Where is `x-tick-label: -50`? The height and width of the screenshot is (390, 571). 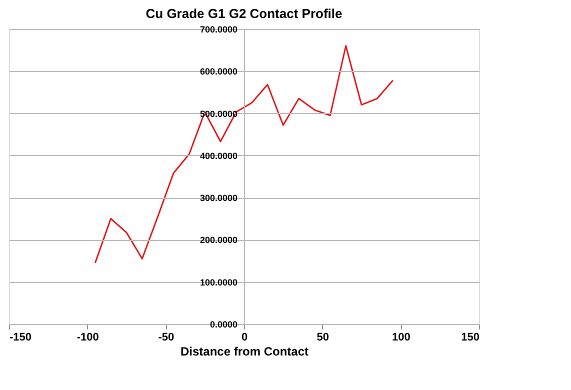 x-tick-label: -50 is located at coordinates (166, 338).